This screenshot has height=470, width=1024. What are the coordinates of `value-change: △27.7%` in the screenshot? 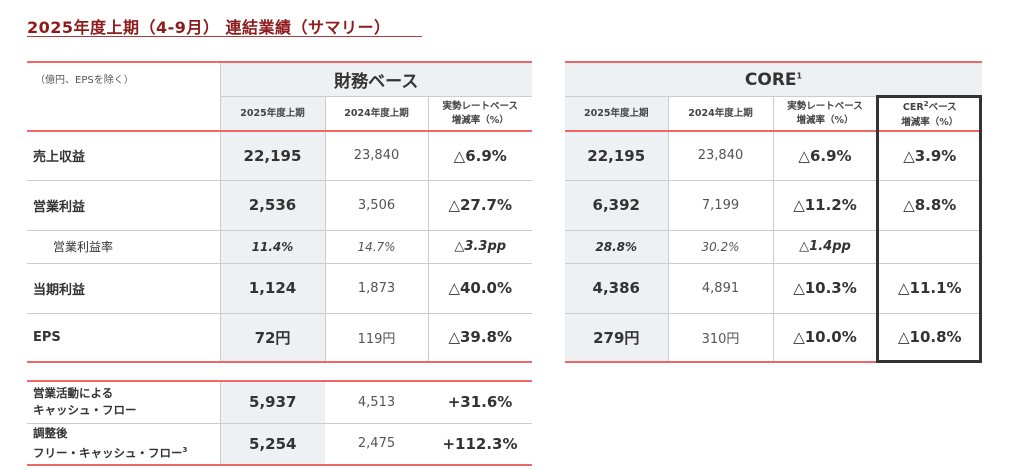 It's located at (480, 205).